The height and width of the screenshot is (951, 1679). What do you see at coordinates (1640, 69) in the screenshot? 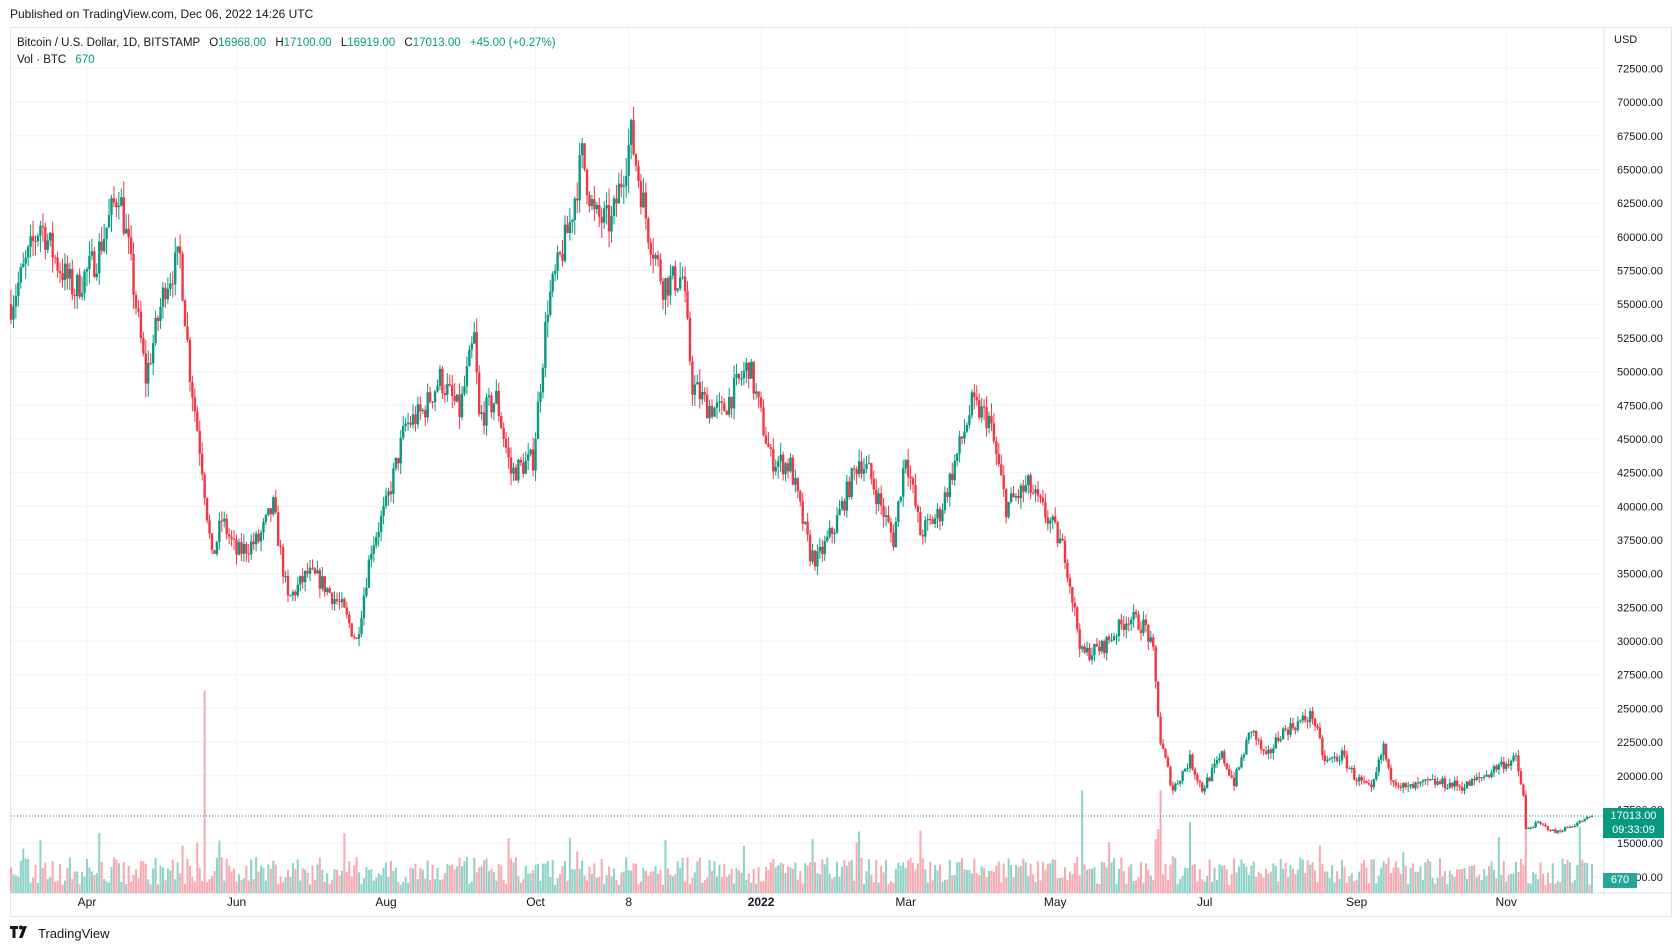
I see `y-tick-label: 72500.00` at bounding box center [1640, 69].